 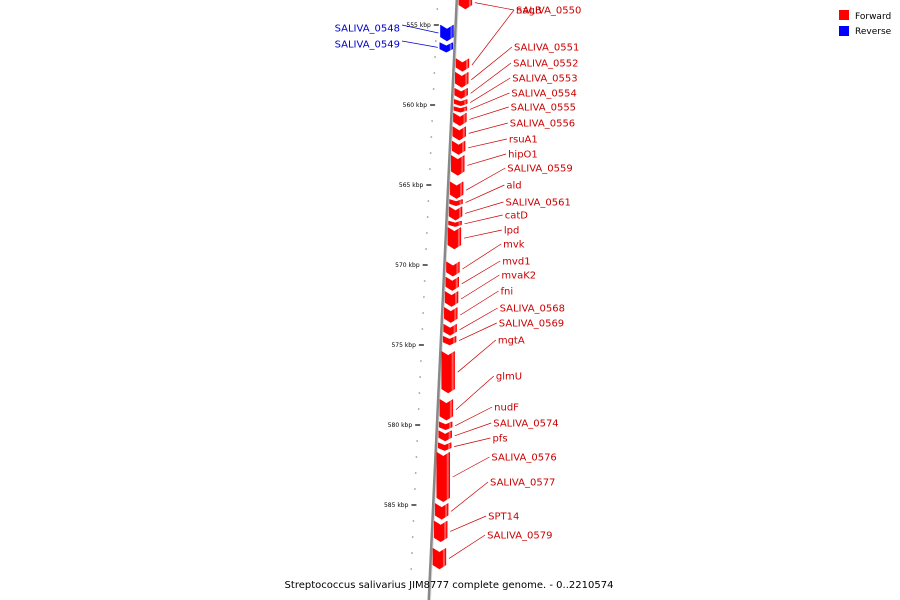 What do you see at coordinates (545, 64) in the screenshot?
I see `gene-label: SALIVA_0552` at bounding box center [545, 64].